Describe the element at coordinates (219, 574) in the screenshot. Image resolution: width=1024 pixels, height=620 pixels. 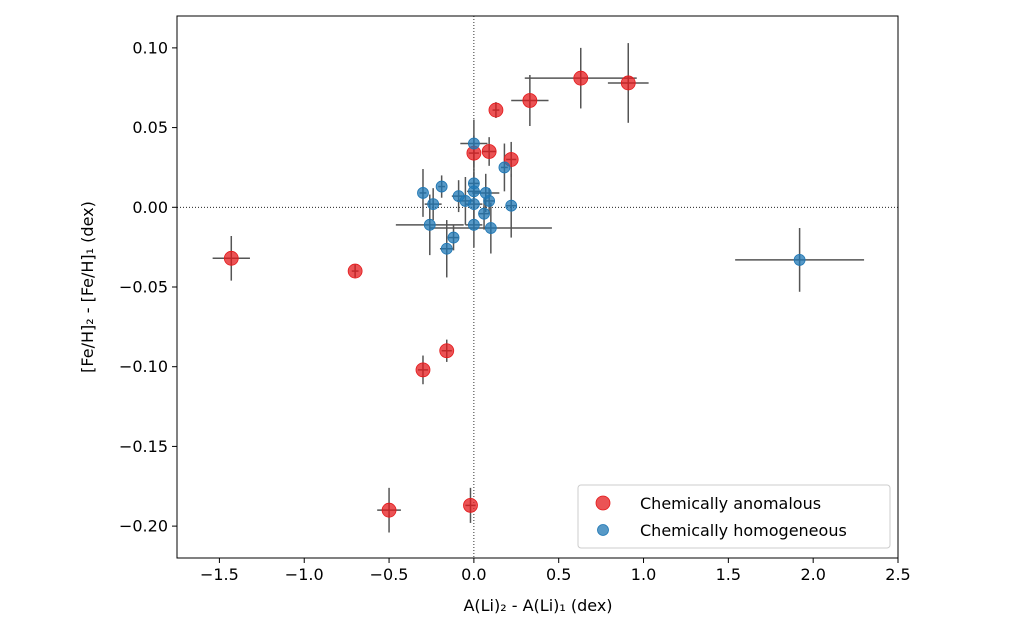
I see `x-tick-label: −1.5` at that location.